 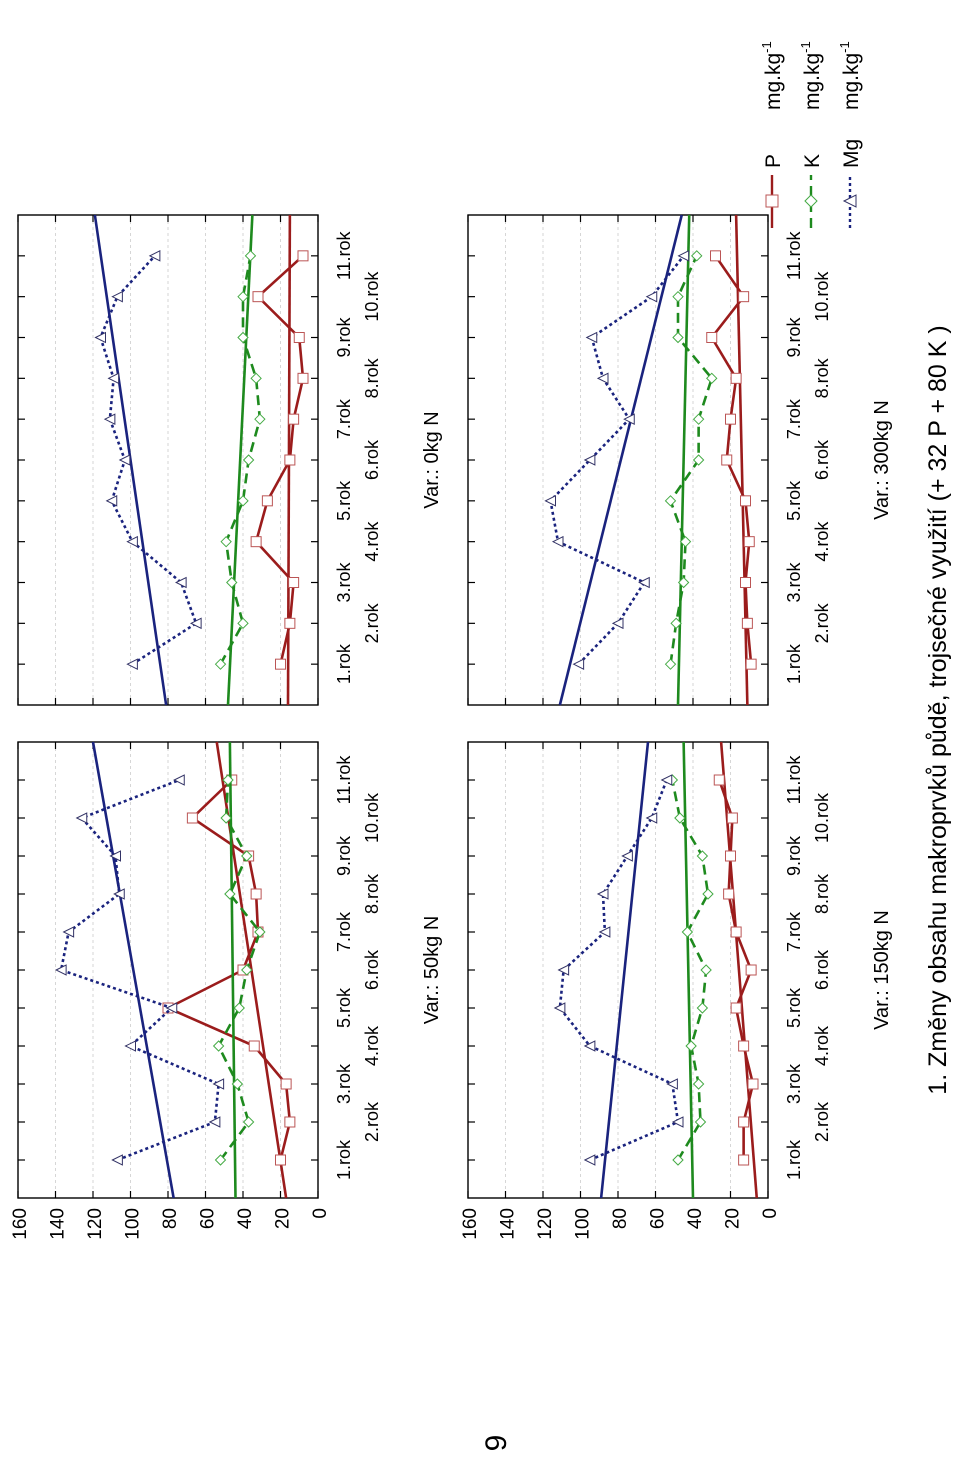 What do you see at coordinates (691, 460) in the screenshot?
I see `series-line-k` at bounding box center [691, 460].